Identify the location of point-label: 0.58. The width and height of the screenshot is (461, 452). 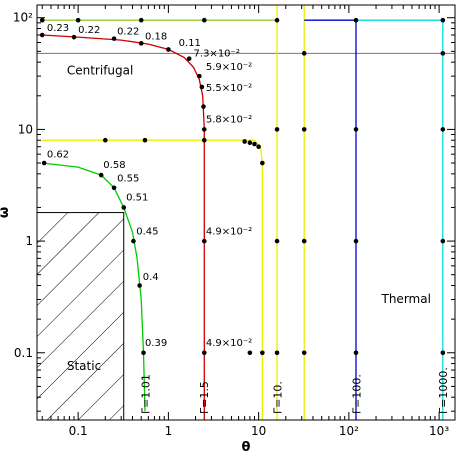
(114, 165).